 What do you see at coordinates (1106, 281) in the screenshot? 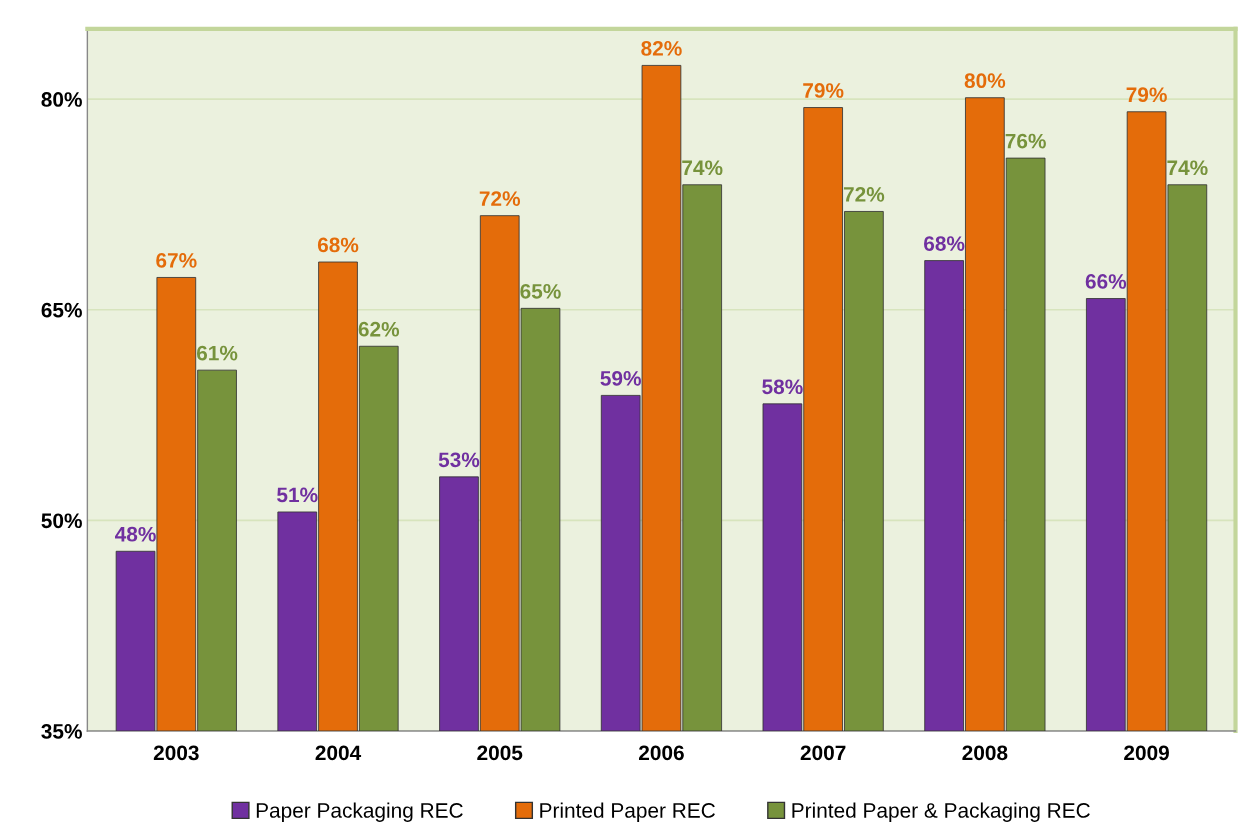
I see `data-label: 66%` at bounding box center [1106, 281].